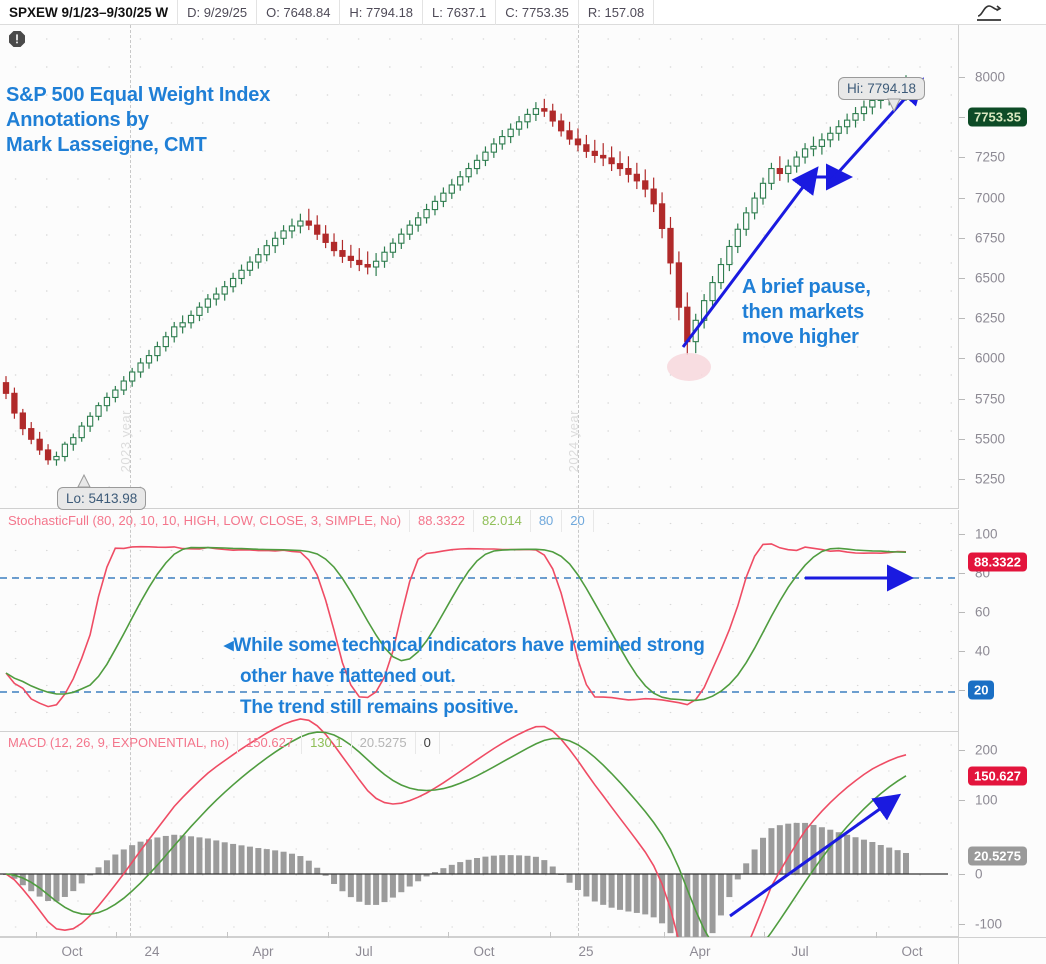 The width and height of the screenshot is (1046, 964). I want to click on price-axis-label: 6000, so click(990, 358).